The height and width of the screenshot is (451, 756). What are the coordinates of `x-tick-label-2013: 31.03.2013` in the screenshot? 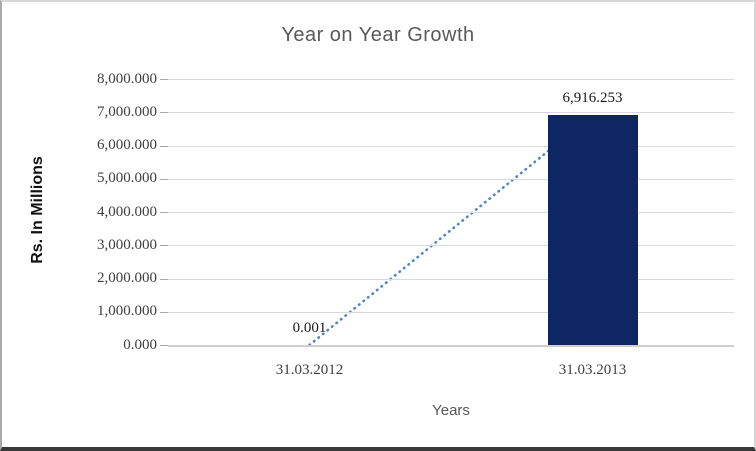 It's located at (592, 370).